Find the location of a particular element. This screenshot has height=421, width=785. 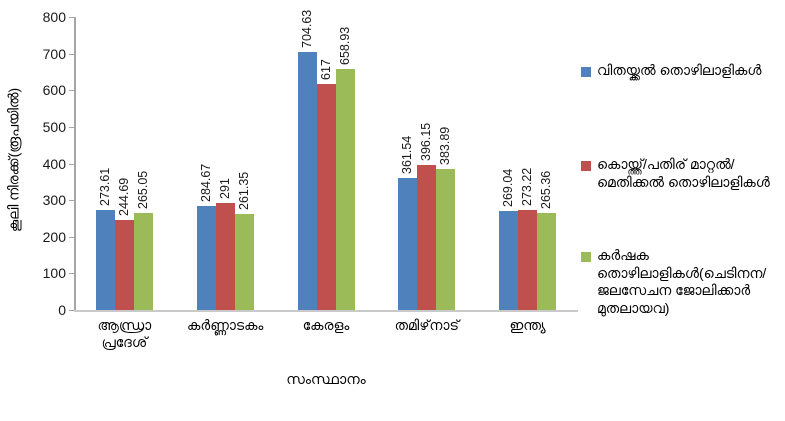

y-tick-label: 0 is located at coordinates (62, 310).